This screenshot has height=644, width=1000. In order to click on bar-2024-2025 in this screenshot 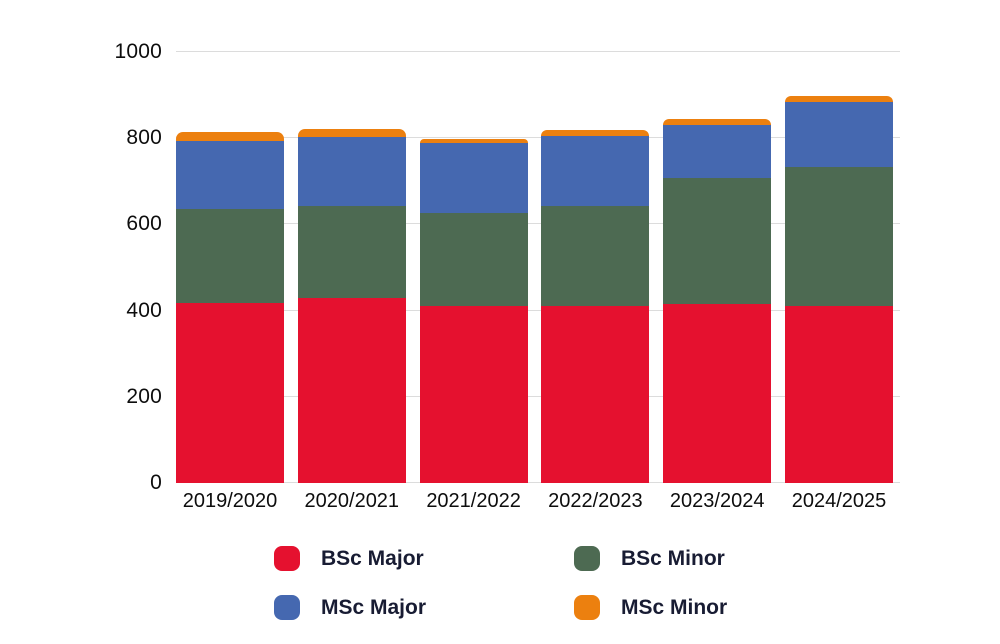, I will do `click(839, 289)`.